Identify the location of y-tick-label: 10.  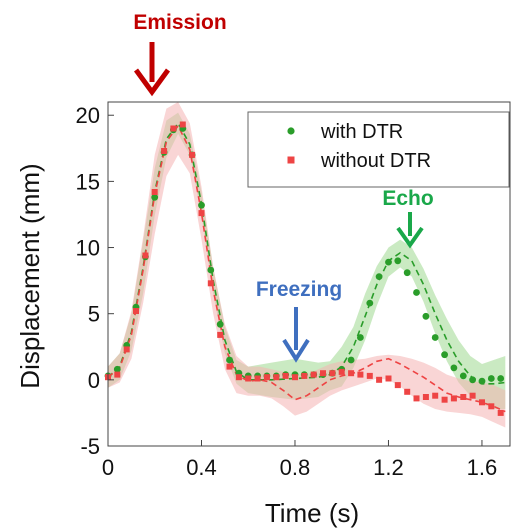
(88, 248).